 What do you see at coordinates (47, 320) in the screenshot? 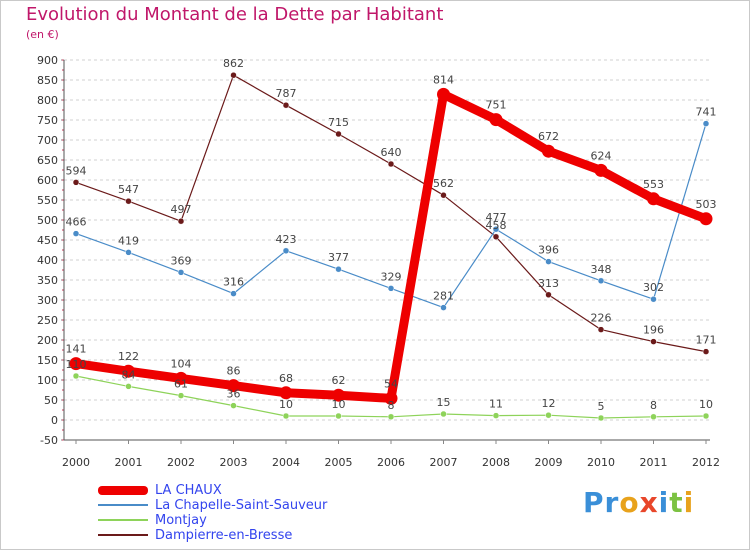
I see `y-tick-label: 250` at bounding box center [47, 320].